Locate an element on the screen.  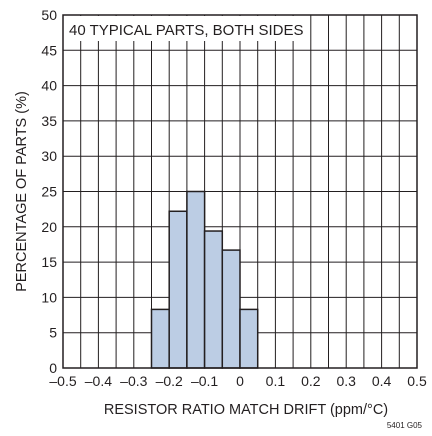
y-tick-label: 10 is located at coordinates (49, 297).